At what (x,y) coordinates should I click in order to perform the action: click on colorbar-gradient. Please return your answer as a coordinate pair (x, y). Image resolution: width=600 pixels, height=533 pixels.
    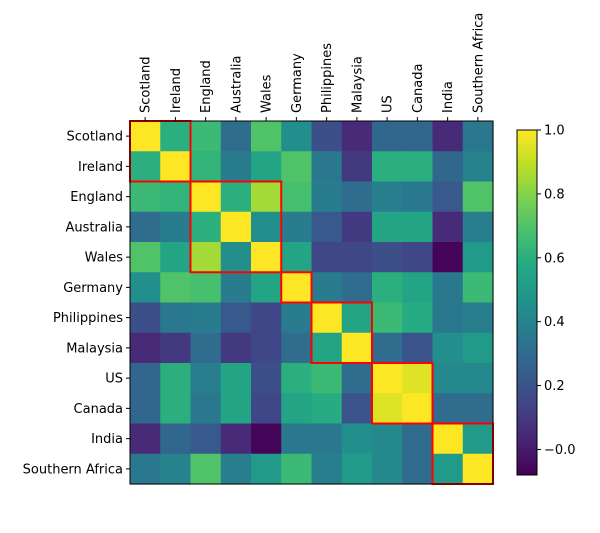
    Looking at the image, I should click on (527, 302).